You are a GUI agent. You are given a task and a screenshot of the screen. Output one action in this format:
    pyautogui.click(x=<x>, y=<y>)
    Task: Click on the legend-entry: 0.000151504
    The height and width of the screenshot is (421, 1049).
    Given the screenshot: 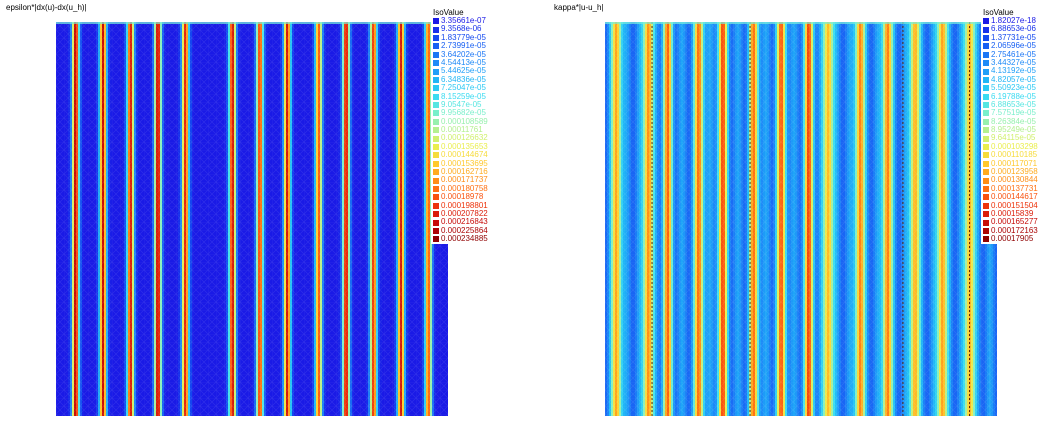 What is the action you would take?
    pyautogui.click(x=1015, y=205)
    